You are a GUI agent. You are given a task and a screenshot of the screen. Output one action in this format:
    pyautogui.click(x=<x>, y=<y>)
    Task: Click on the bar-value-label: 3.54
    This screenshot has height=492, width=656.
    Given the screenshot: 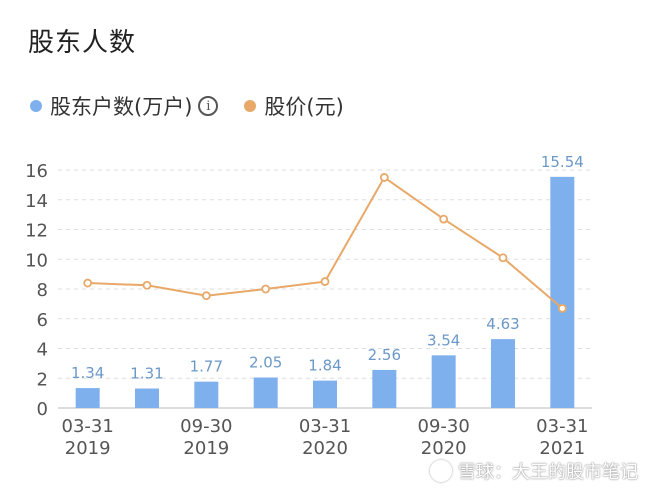 What is the action you would take?
    pyautogui.click(x=443, y=340)
    